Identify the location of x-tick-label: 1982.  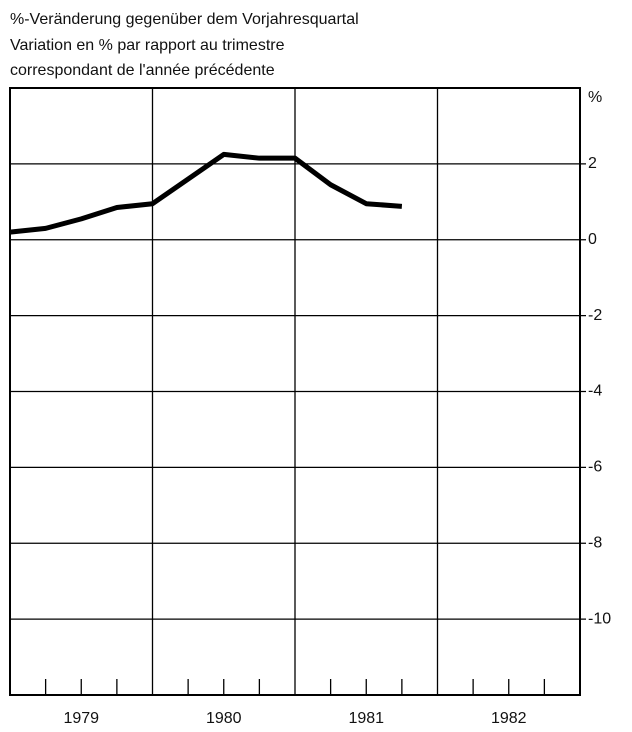
(509, 718).